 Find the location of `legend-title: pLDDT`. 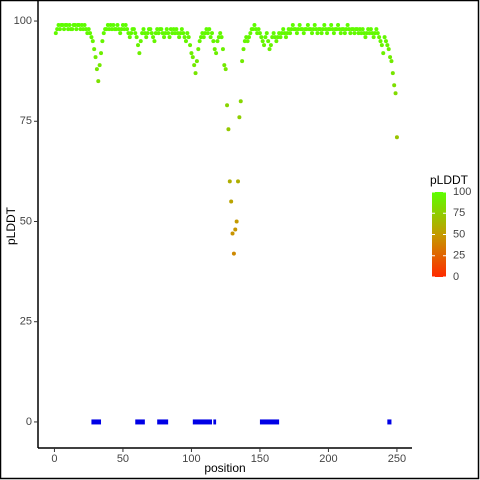

legend-title: pLDDT is located at coordinates (449, 180).